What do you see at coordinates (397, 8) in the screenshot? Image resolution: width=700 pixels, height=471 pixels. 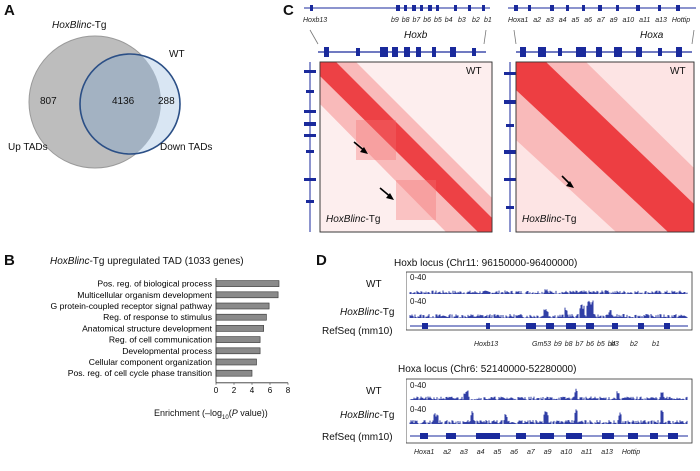 I see `hoxb-top-track` at bounding box center [397, 8].